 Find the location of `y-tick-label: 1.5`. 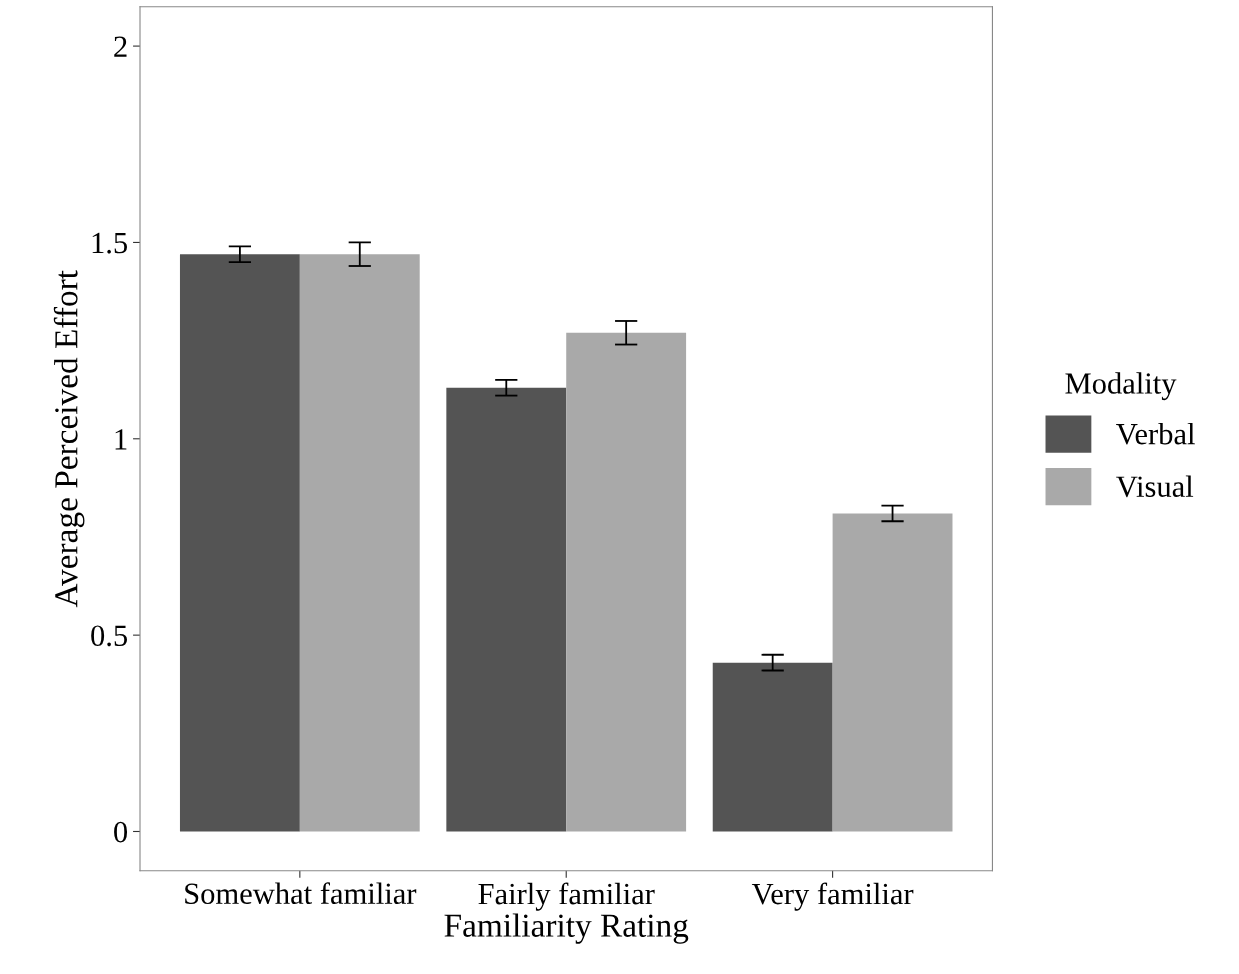

y-tick-label: 1.5 is located at coordinates (110, 243).